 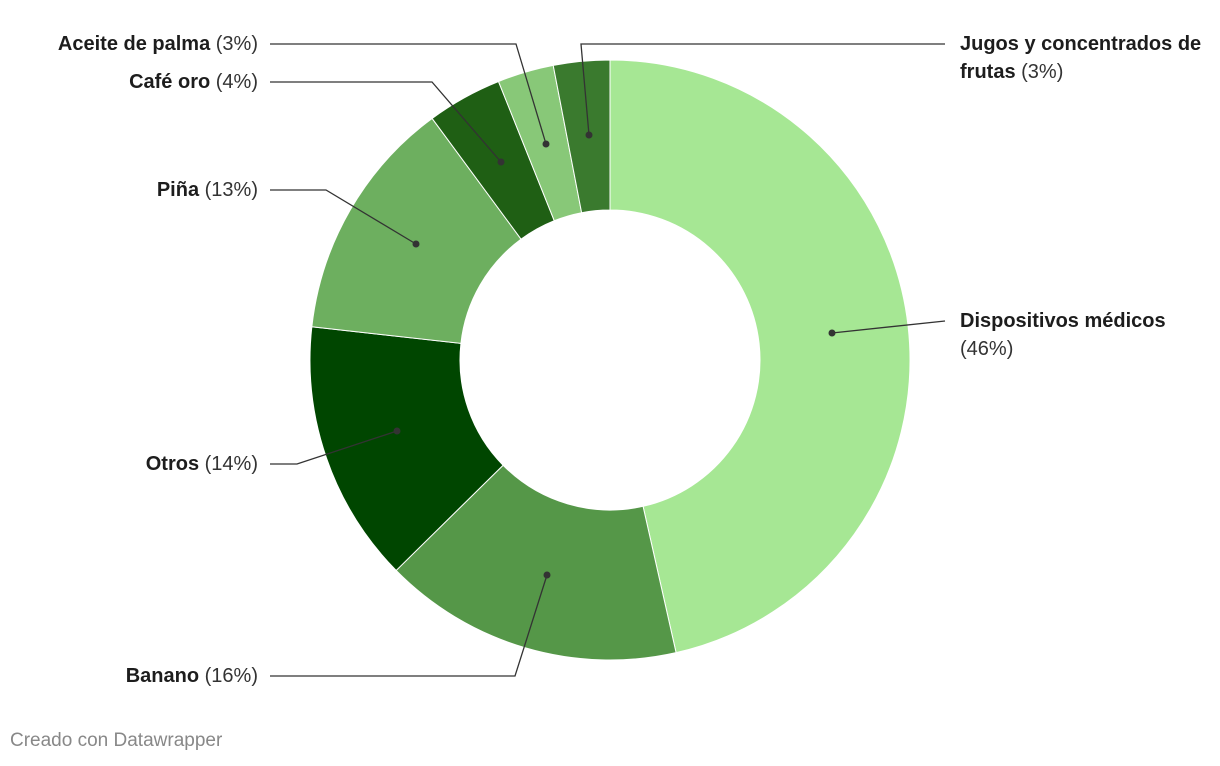 I want to click on slice-label: Piña (13%), so click(x=207, y=190).